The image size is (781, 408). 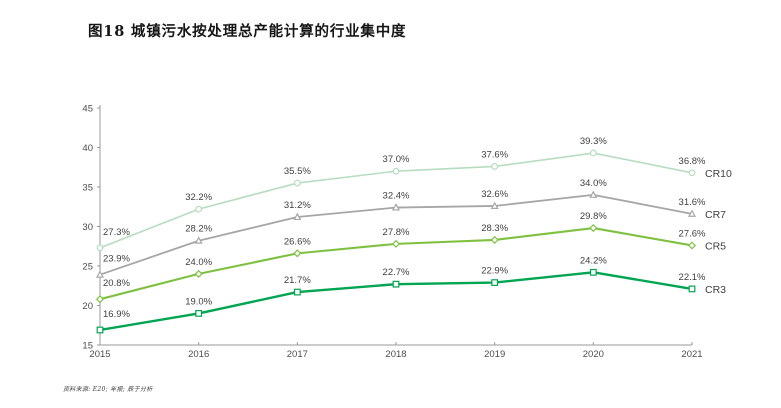 What do you see at coordinates (494, 194) in the screenshot?
I see `data-label-CR7: 32.6%` at bounding box center [494, 194].